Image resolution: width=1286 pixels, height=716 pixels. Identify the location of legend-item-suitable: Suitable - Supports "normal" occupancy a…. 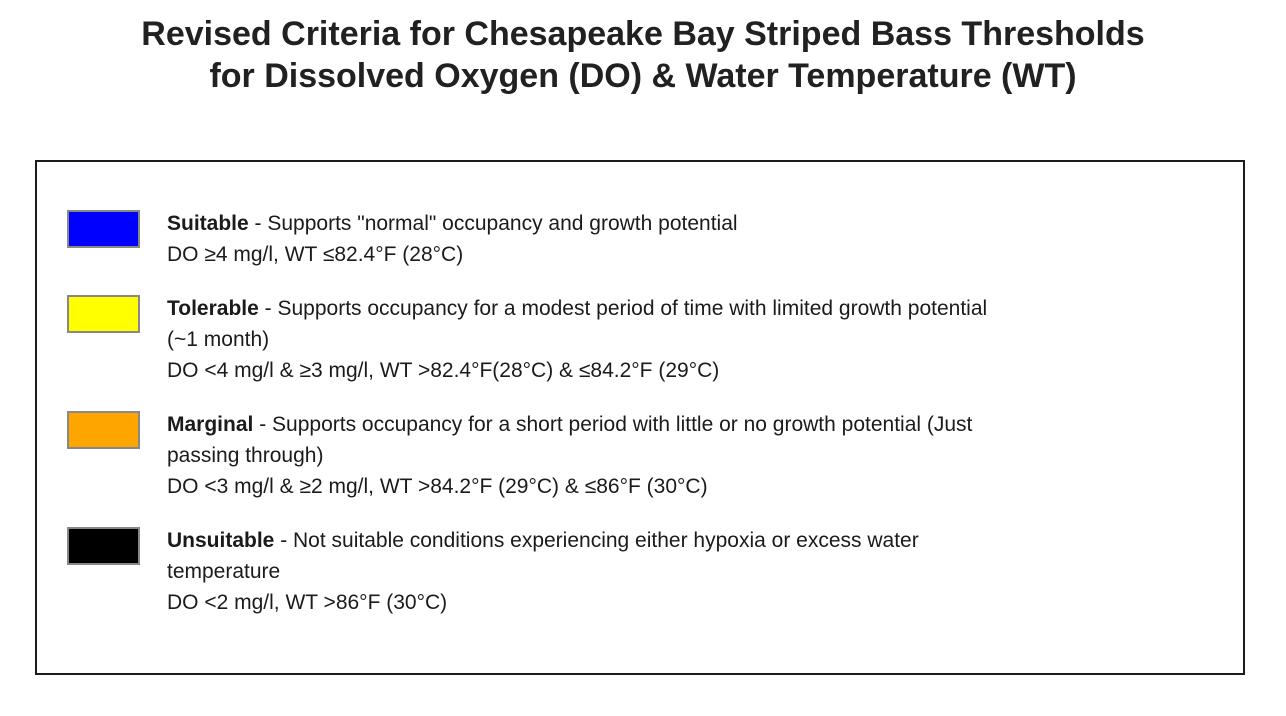
(649, 239).